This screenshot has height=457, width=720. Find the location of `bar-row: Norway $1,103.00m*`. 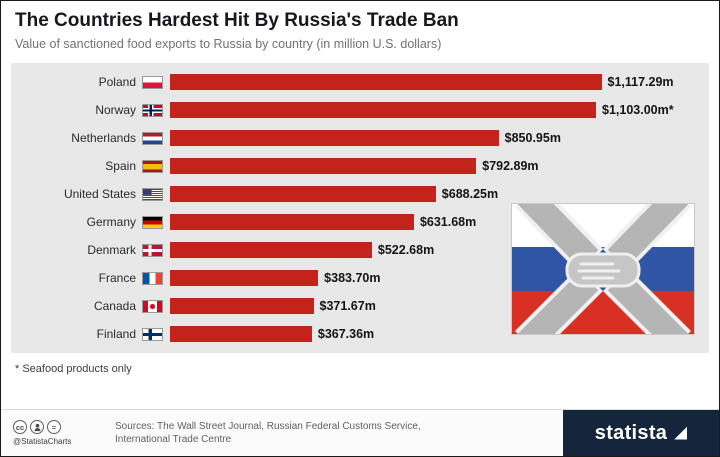

bar-row: Norway $1,103.00m* is located at coordinates (360, 110).